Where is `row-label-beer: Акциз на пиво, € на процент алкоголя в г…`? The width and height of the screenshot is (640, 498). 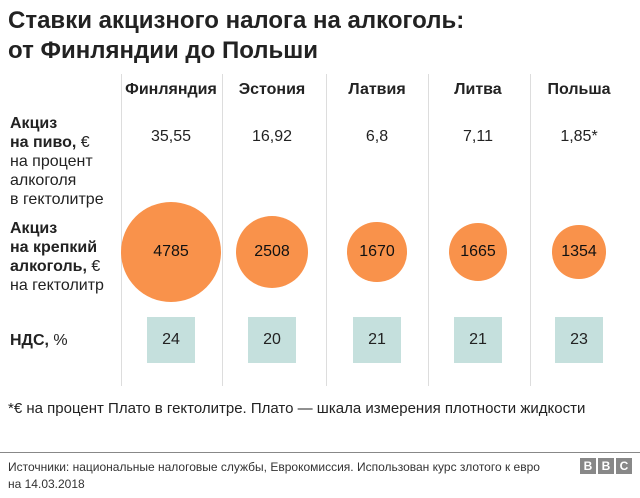
row-label-beer: Акциз на пиво, € на процент алкоголя в г… is located at coordinates (57, 161).